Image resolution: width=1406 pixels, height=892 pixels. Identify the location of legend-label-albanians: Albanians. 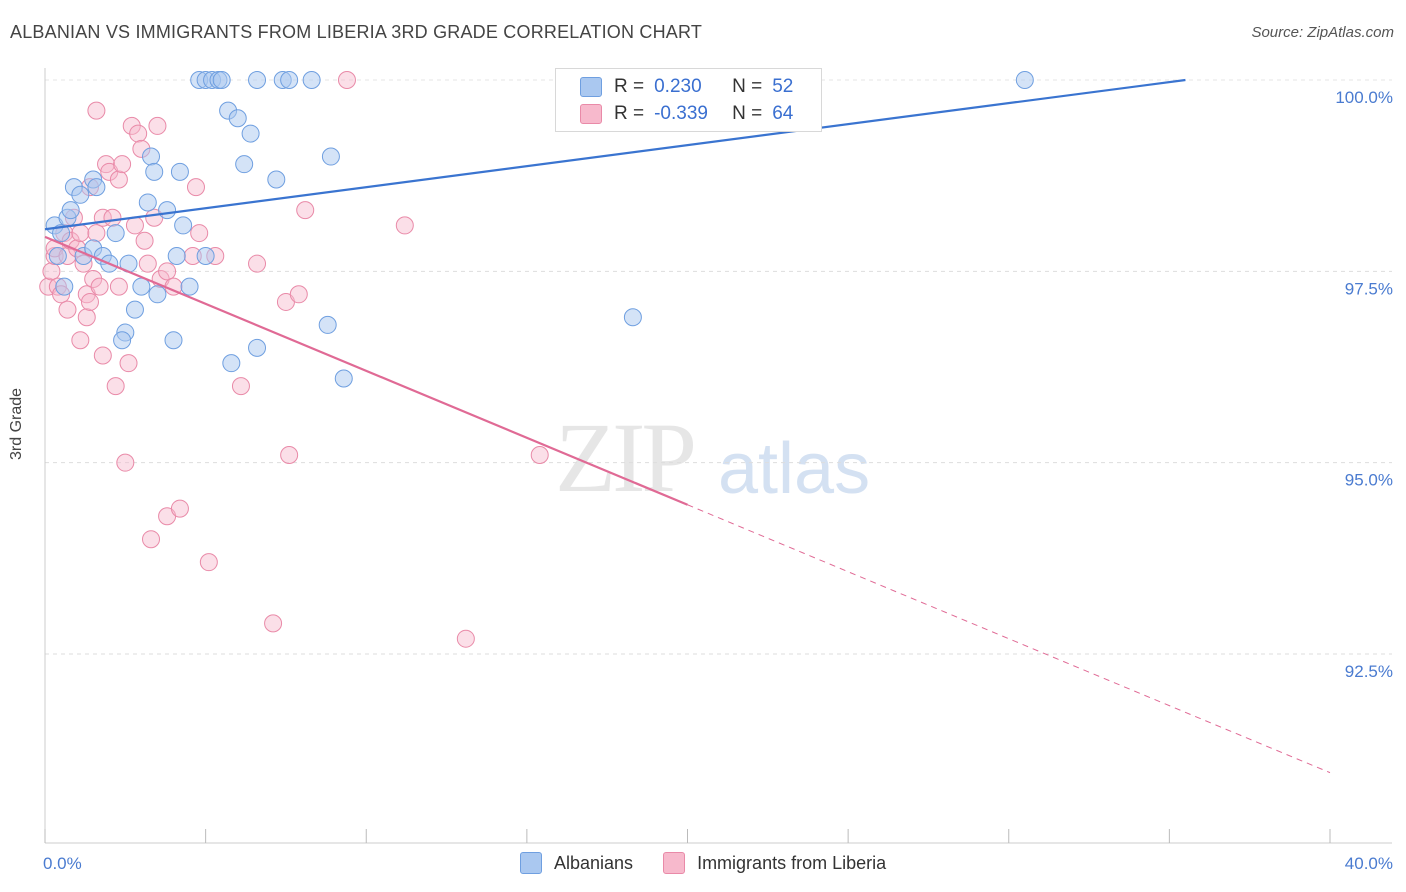
(594, 862).